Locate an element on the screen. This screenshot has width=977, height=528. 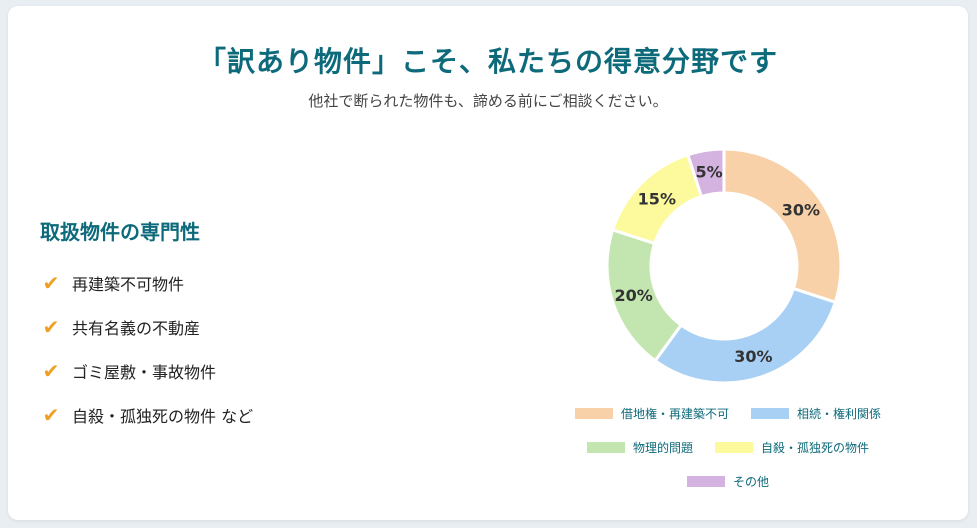
legend-item: 物理的問題 is located at coordinates (639, 447).